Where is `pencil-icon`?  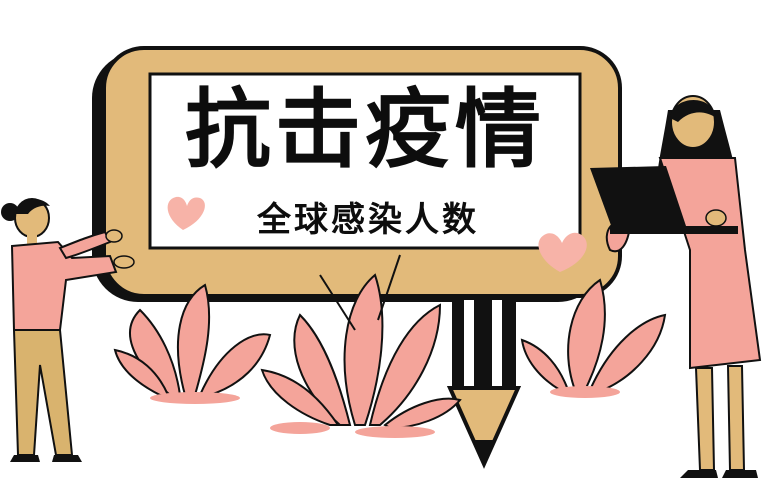 pencil-icon is located at coordinates (484, 384).